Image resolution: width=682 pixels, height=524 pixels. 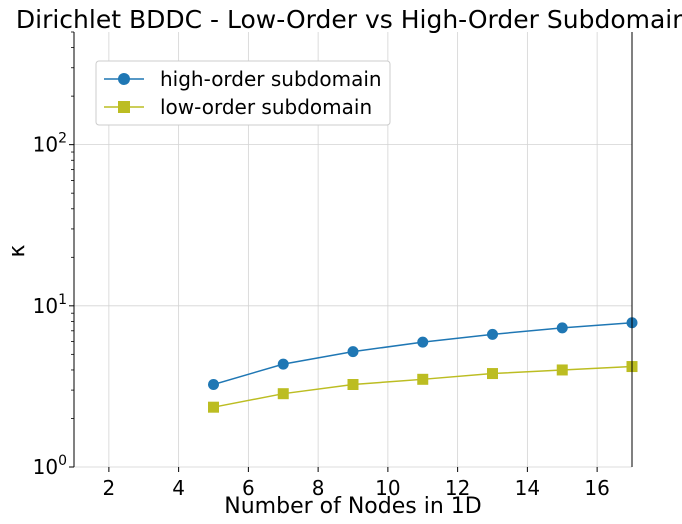 I want to click on x-ticks: 2 4 6 8 10 12 14 16, so click(x=356, y=483).